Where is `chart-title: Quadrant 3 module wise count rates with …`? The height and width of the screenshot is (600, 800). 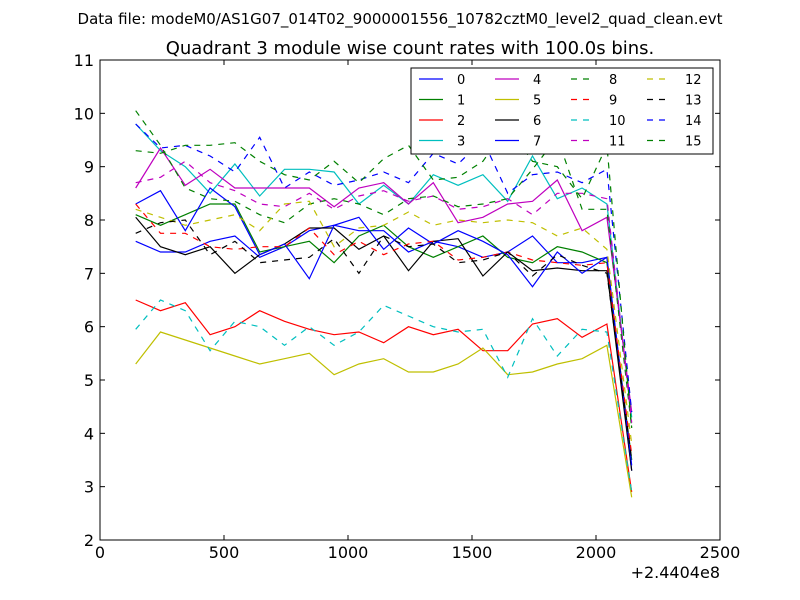
chart-title: Quadrant 3 module wise count rates with … is located at coordinates (410, 48).